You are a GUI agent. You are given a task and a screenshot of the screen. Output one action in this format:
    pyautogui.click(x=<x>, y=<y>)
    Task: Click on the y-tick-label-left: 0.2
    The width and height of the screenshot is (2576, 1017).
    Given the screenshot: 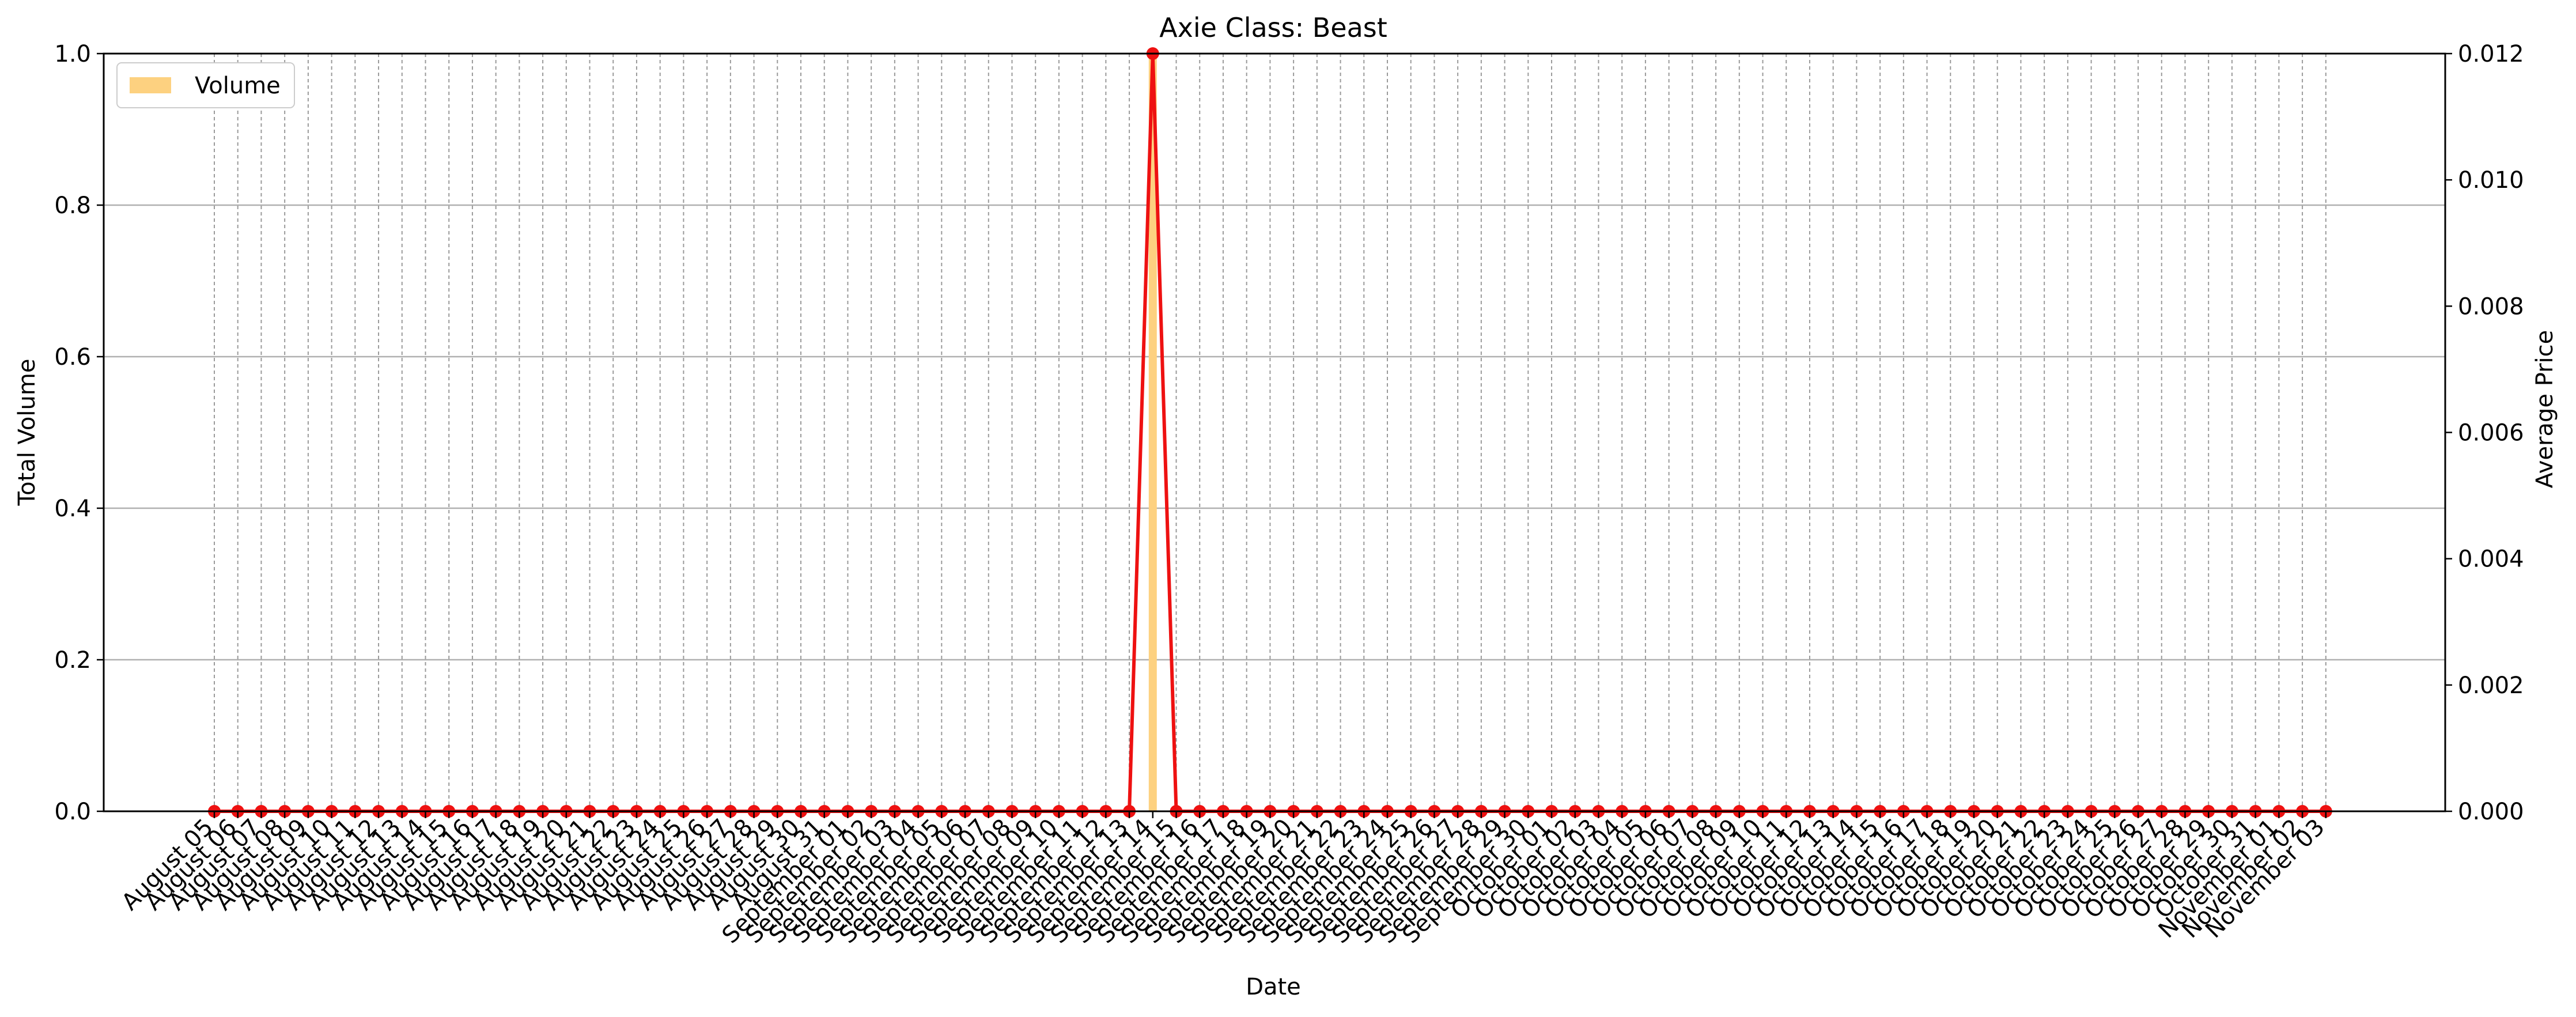 What is the action you would take?
    pyautogui.click(x=72, y=660)
    